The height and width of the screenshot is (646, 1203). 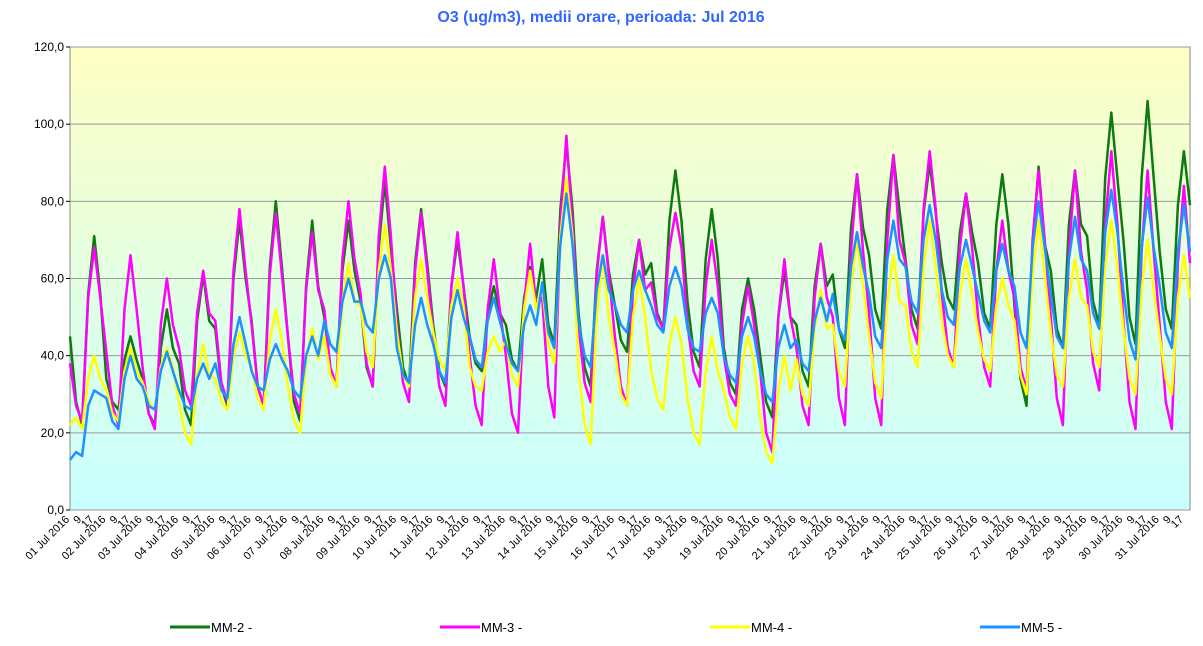 What do you see at coordinates (771, 627) in the screenshot?
I see `legend-label: MM-4 -` at bounding box center [771, 627].